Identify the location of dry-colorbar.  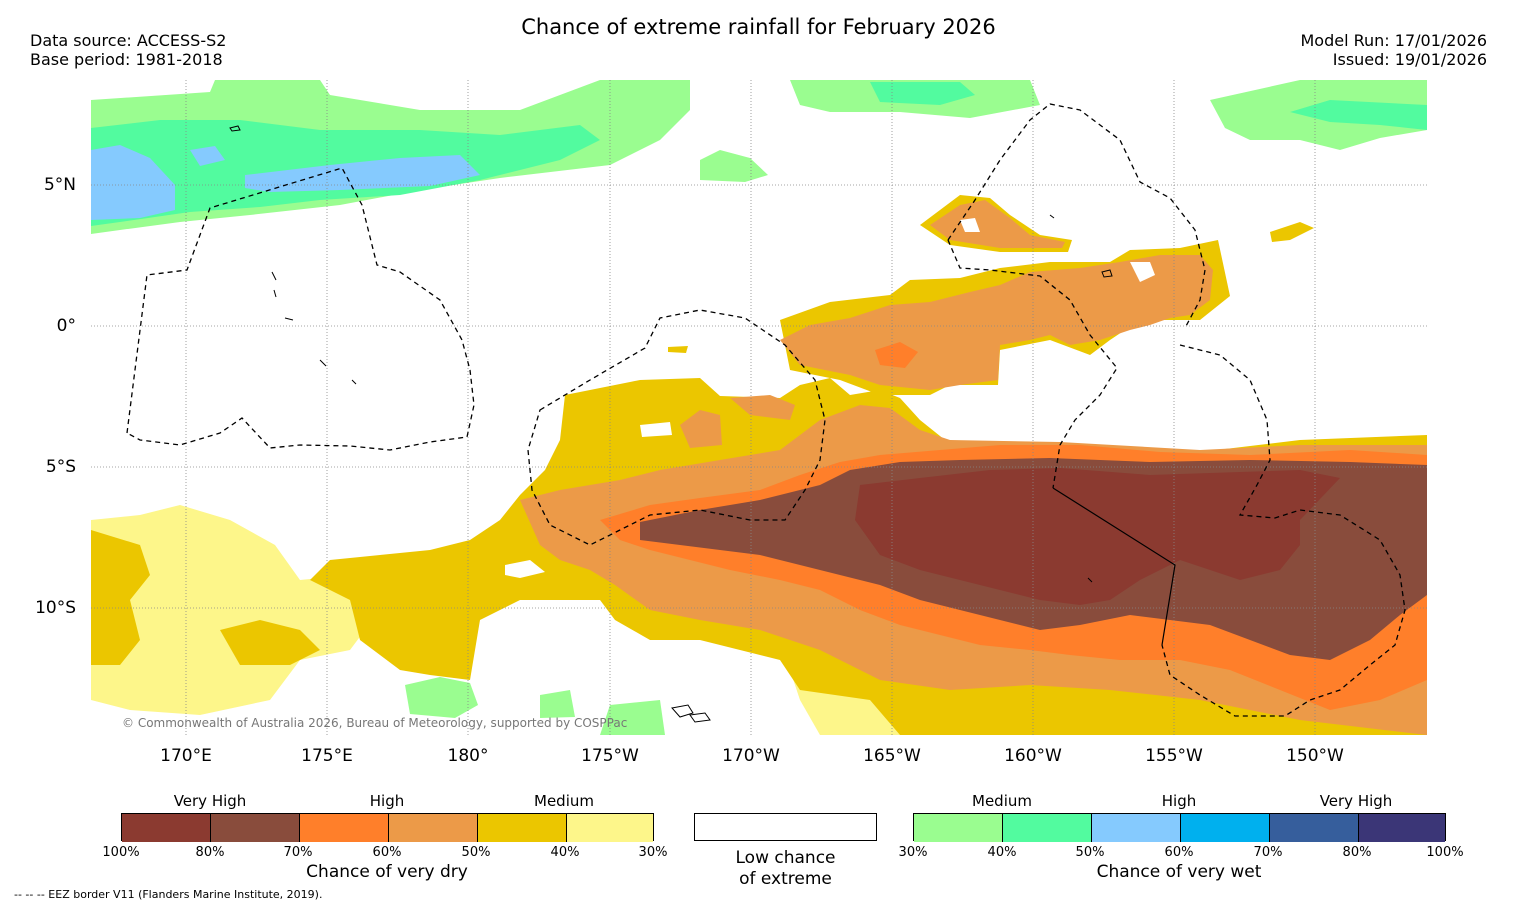
(387, 827).